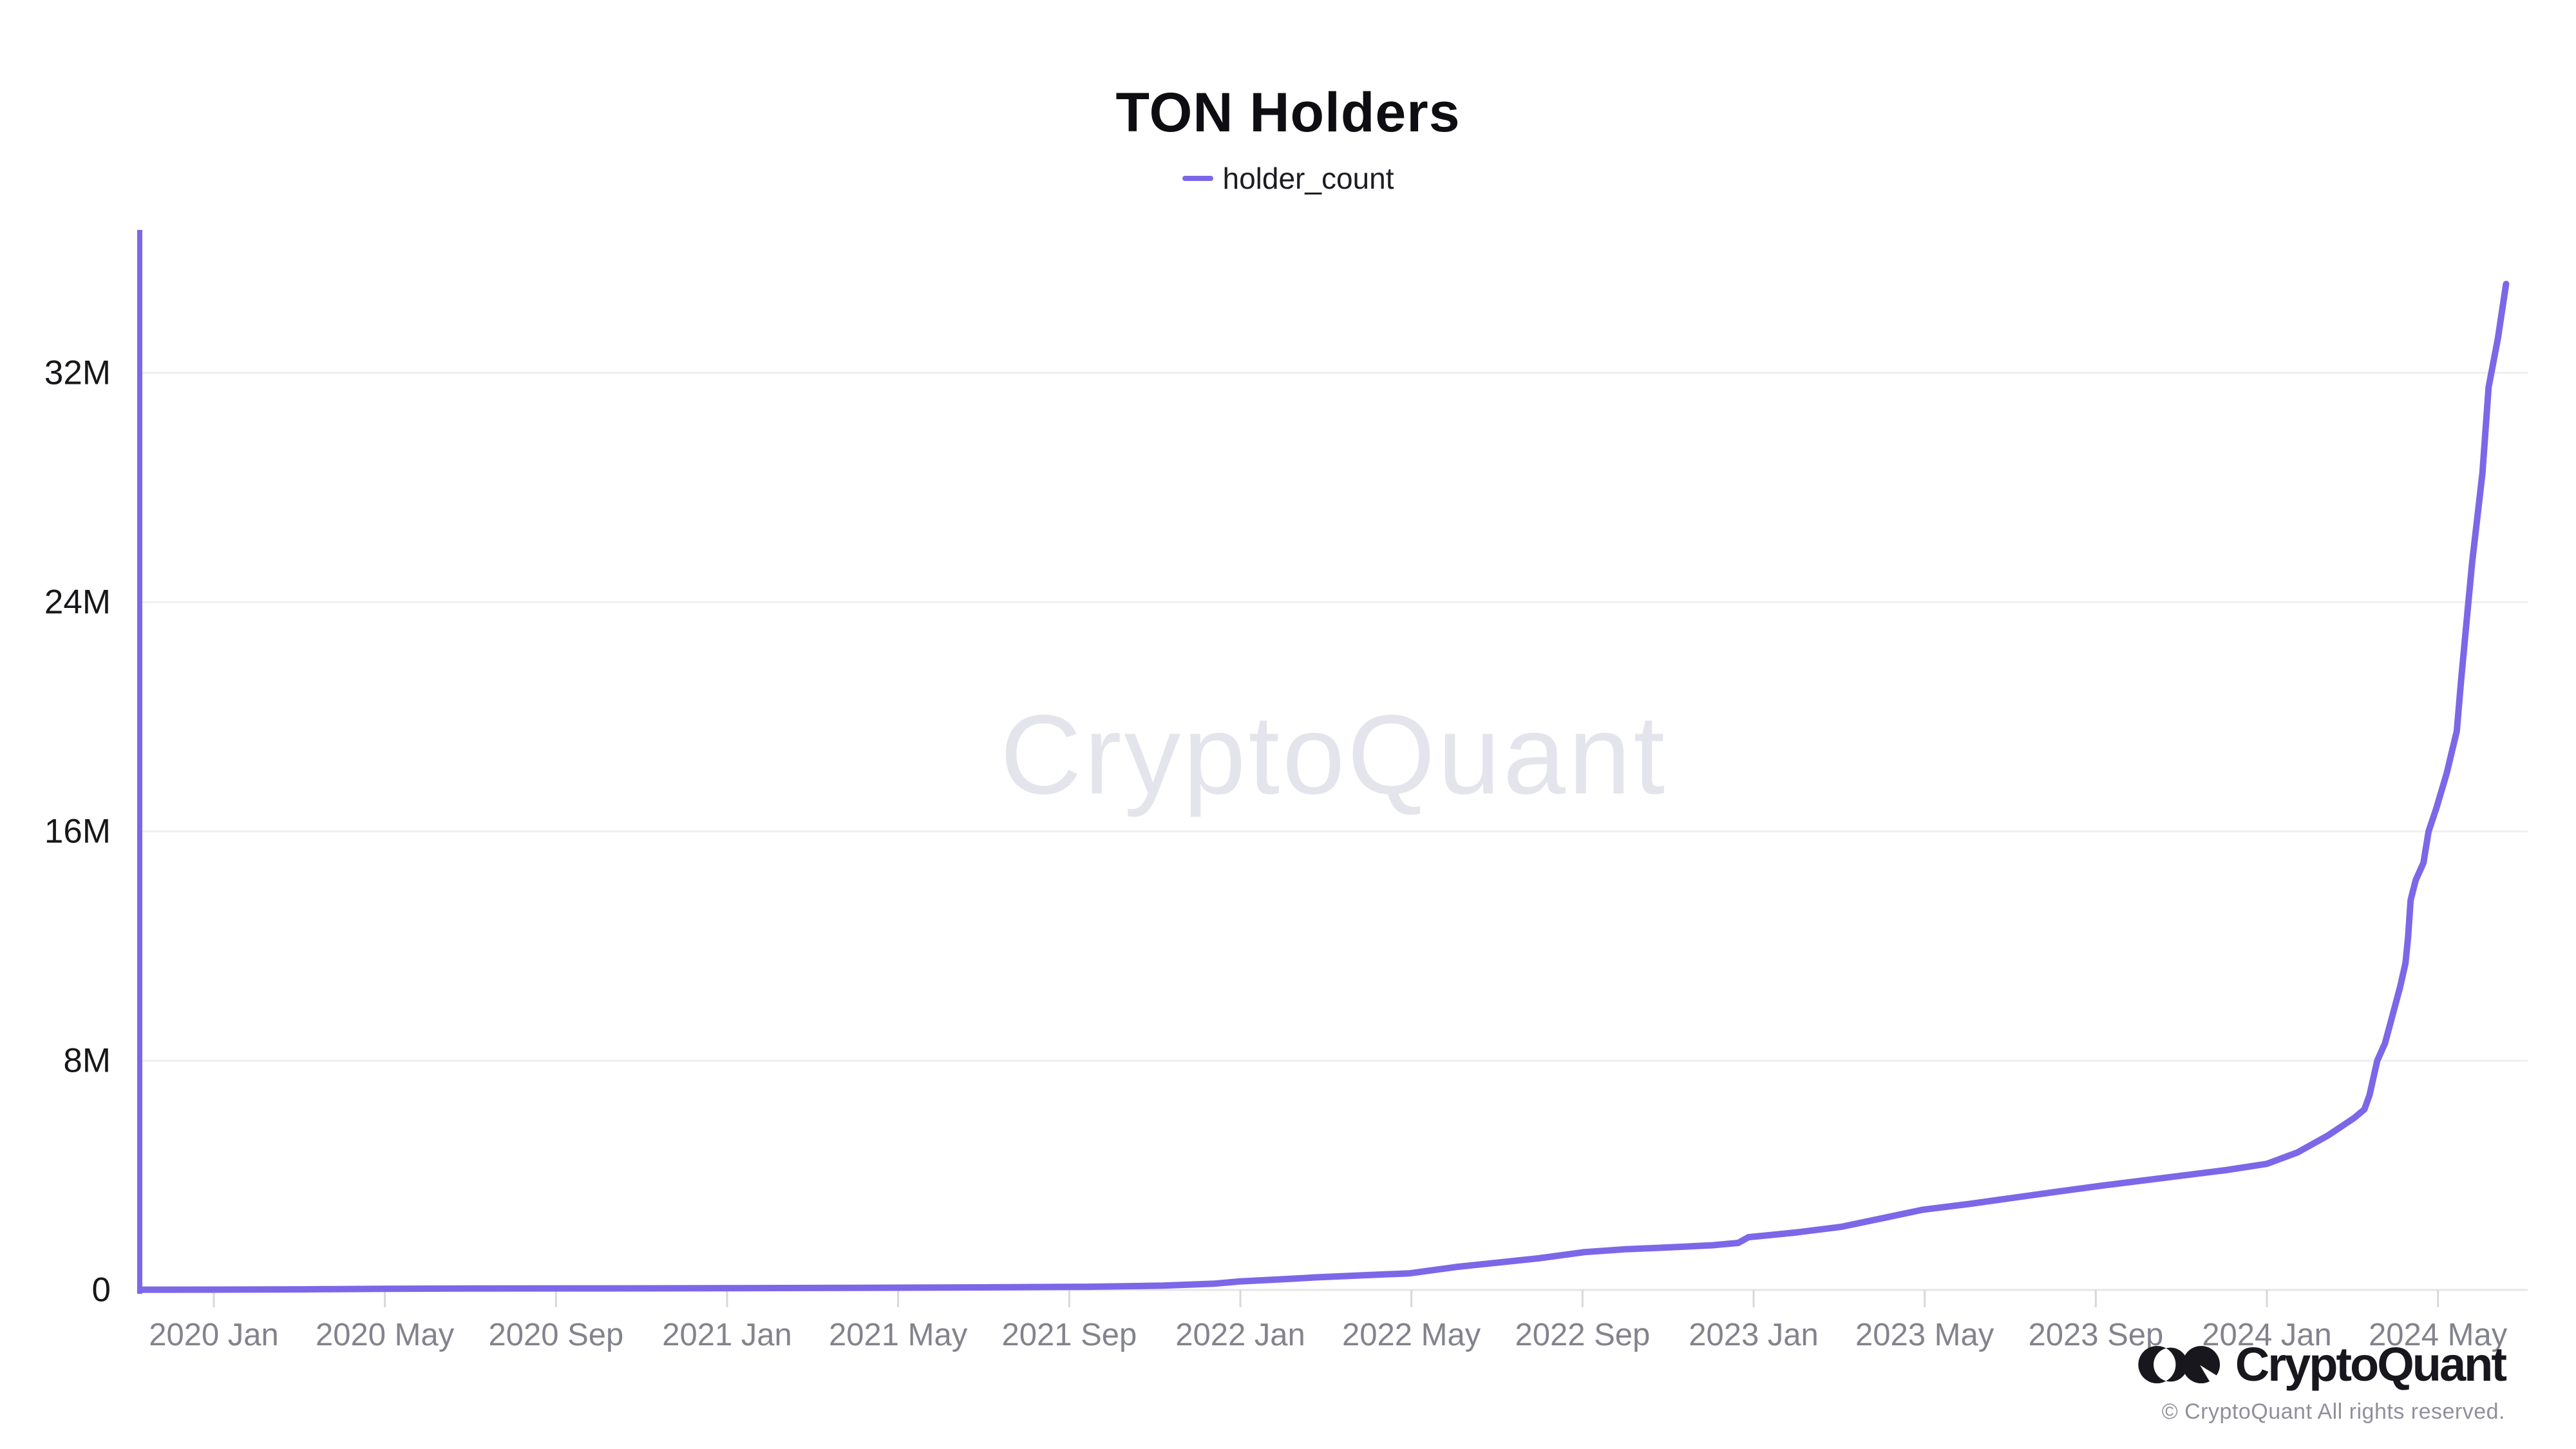 The image size is (2576, 1449). I want to click on x-axis-label: 2021 May, so click(899, 1335).